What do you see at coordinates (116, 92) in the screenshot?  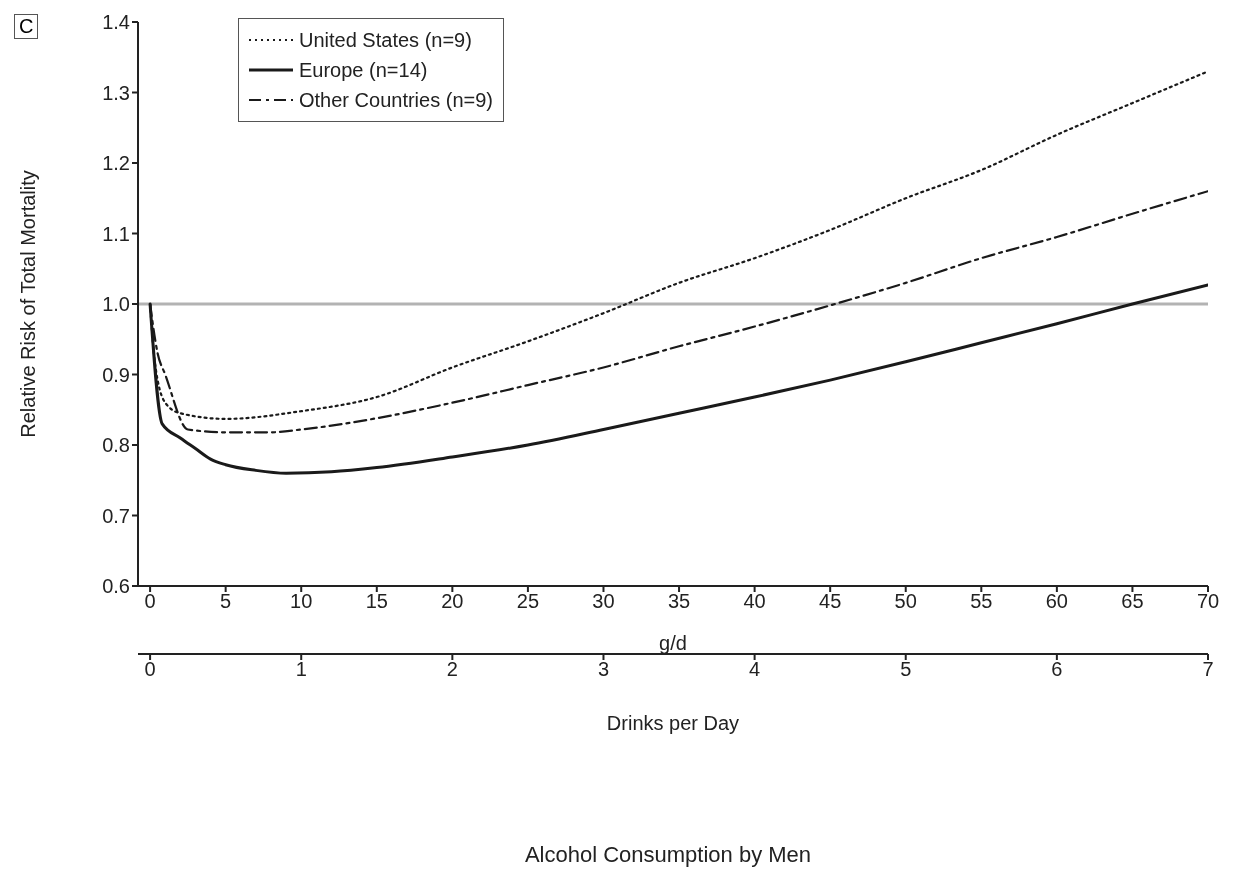 I see `y-tick-label: 1.3` at bounding box center [116, 92].